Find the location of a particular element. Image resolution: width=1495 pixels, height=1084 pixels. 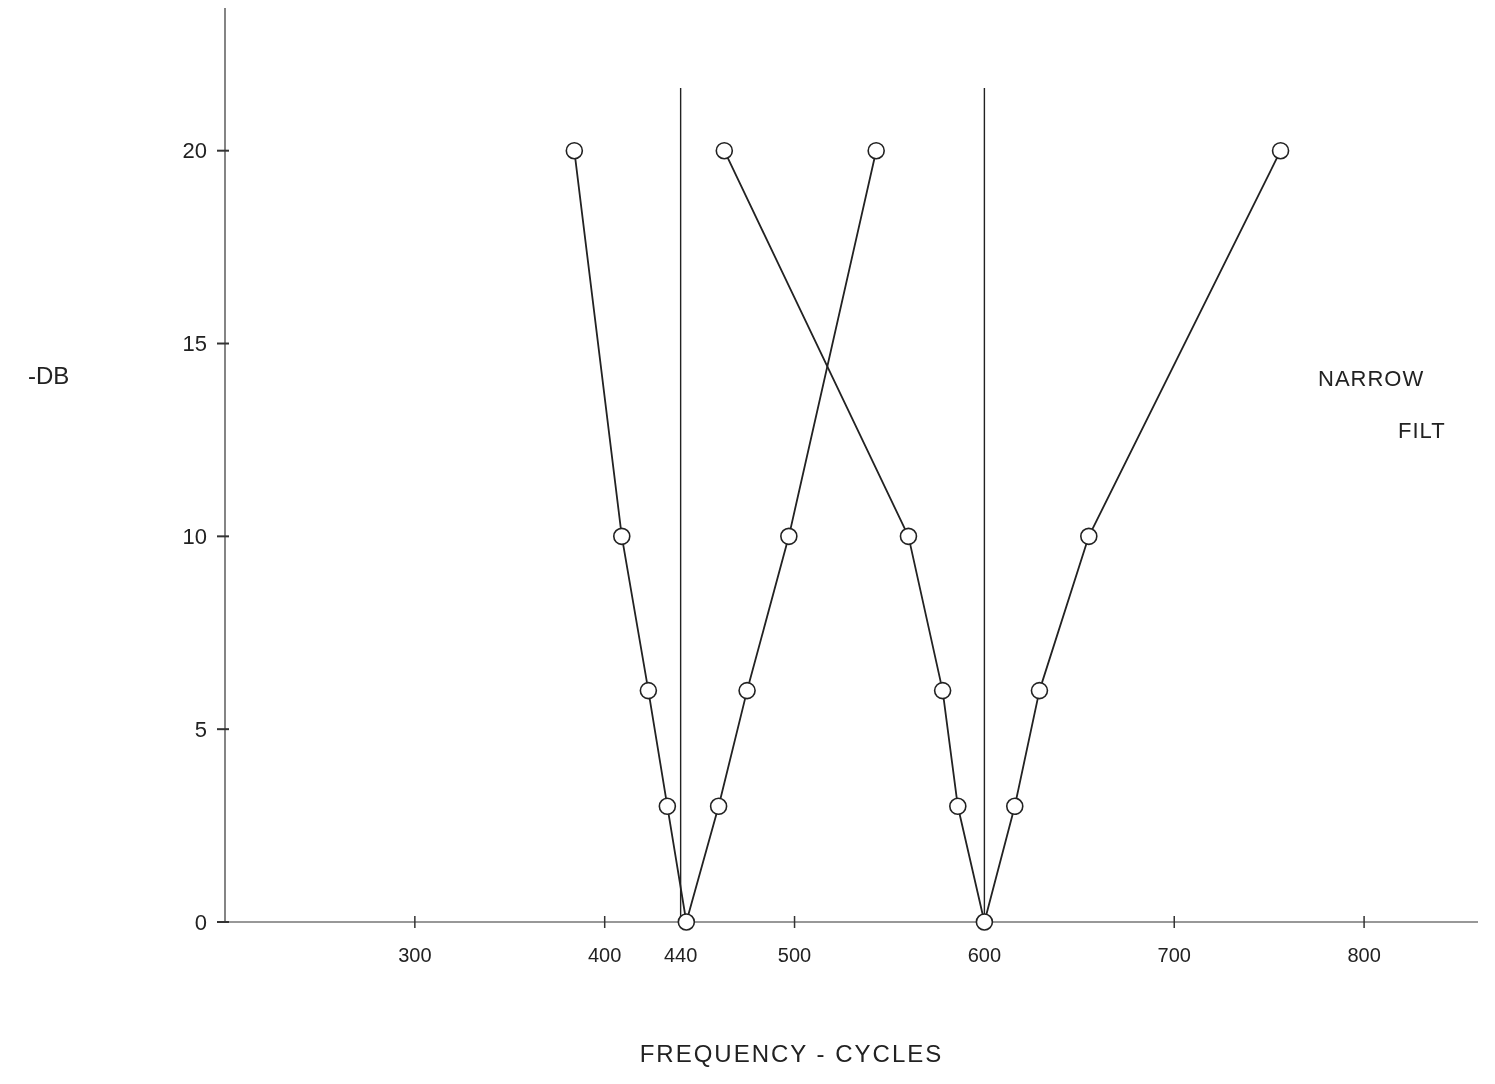

x-tick-label: 700 is located at coordinates (1174, 955).